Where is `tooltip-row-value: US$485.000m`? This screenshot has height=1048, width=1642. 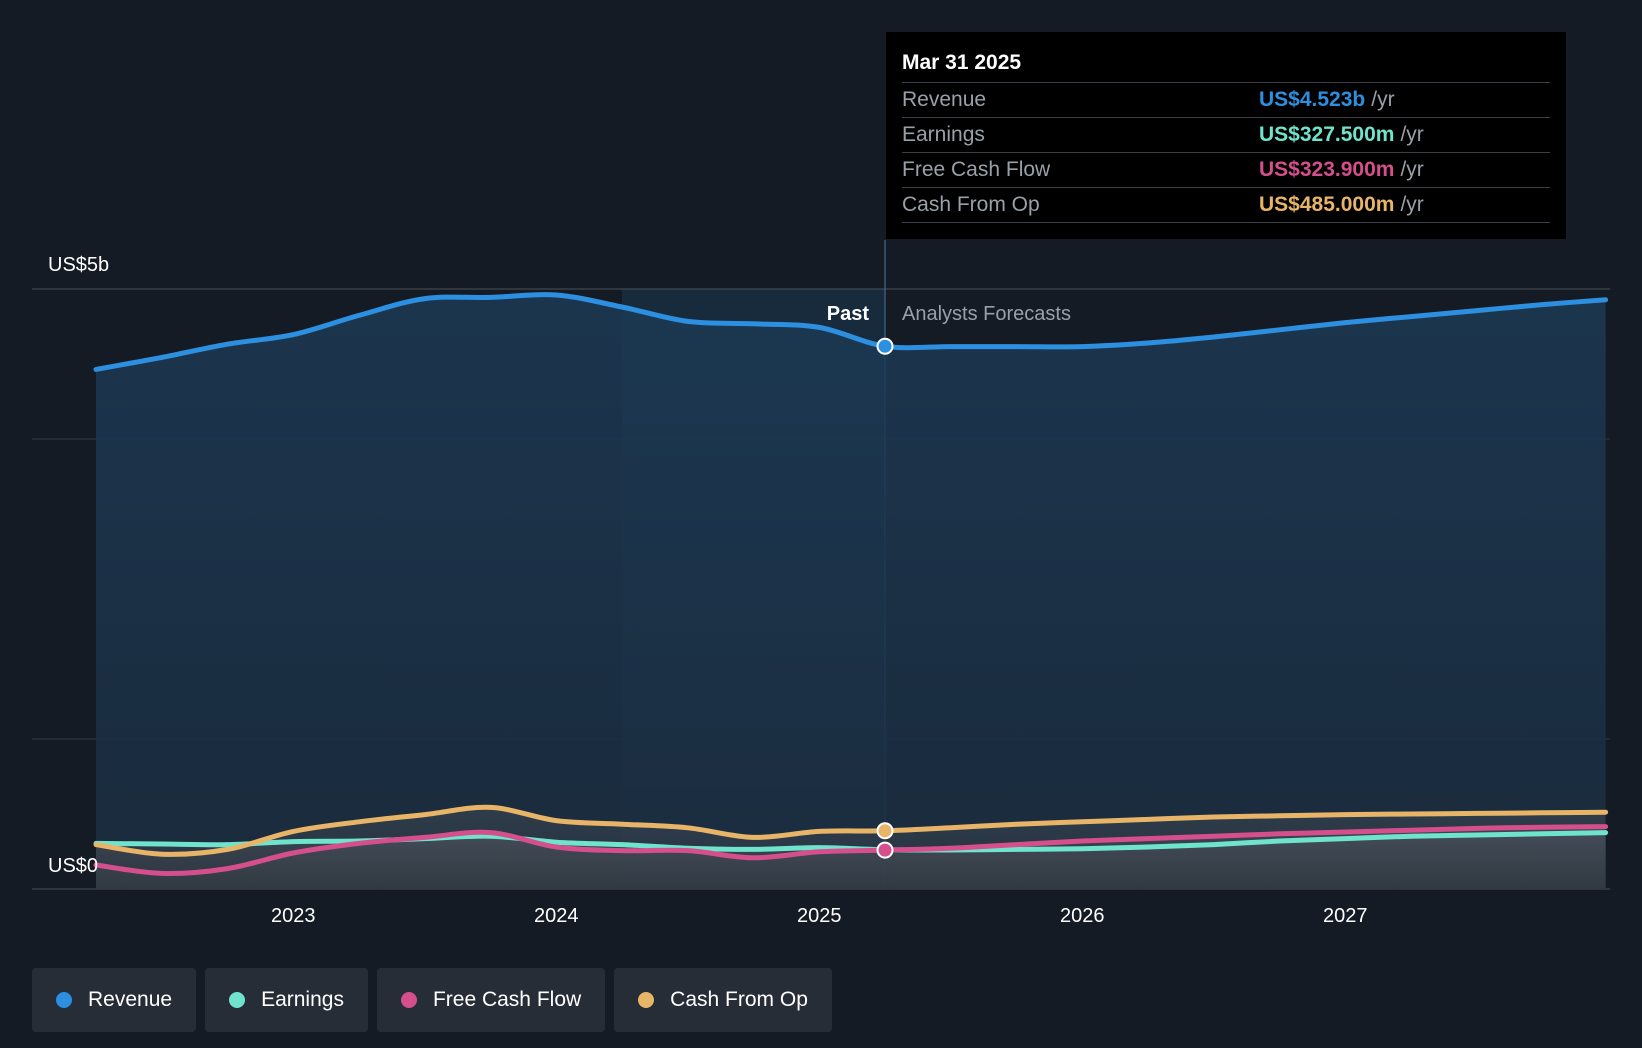
tooltip-row-value: US$485.000m is located at coordinates (1327, 204).